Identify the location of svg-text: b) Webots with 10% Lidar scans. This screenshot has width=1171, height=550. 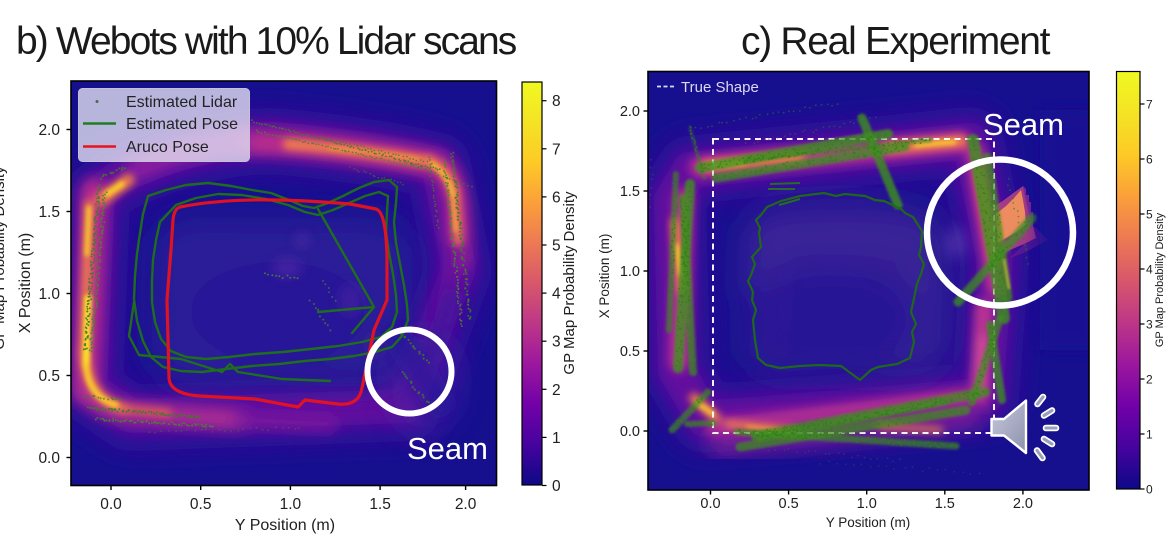
(266, 41).